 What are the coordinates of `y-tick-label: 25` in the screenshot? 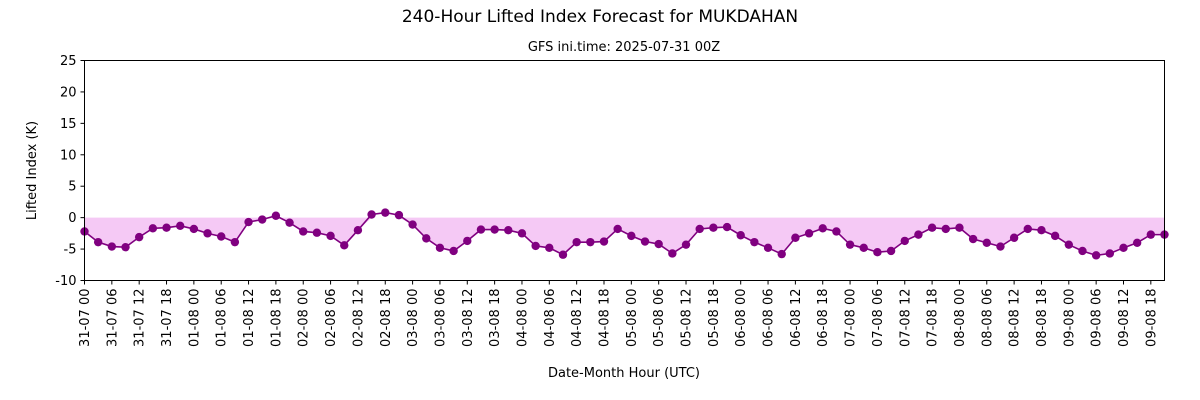 It's located at (68, 61).